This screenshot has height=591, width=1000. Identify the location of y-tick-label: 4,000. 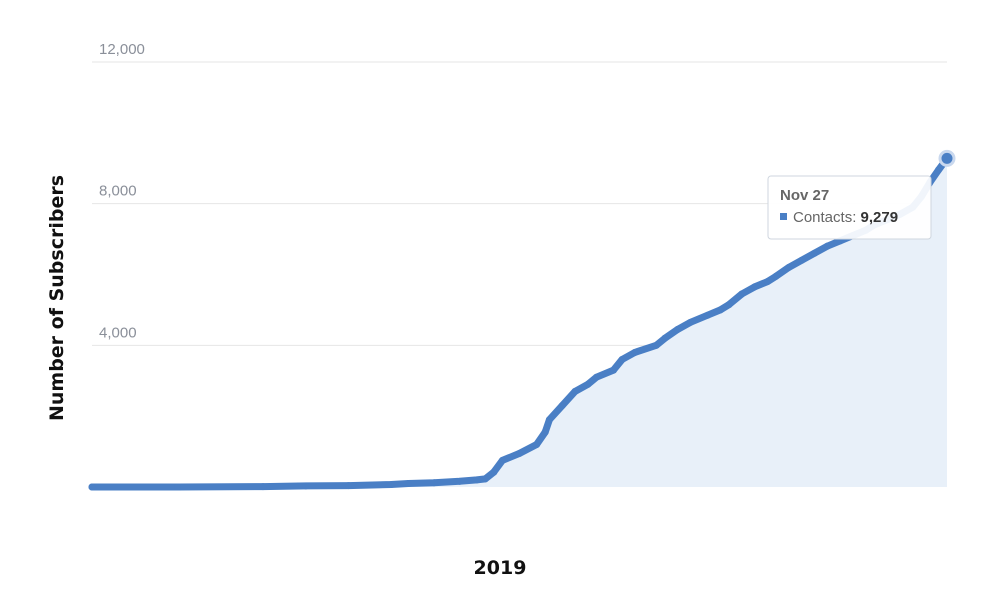
(118, 332).